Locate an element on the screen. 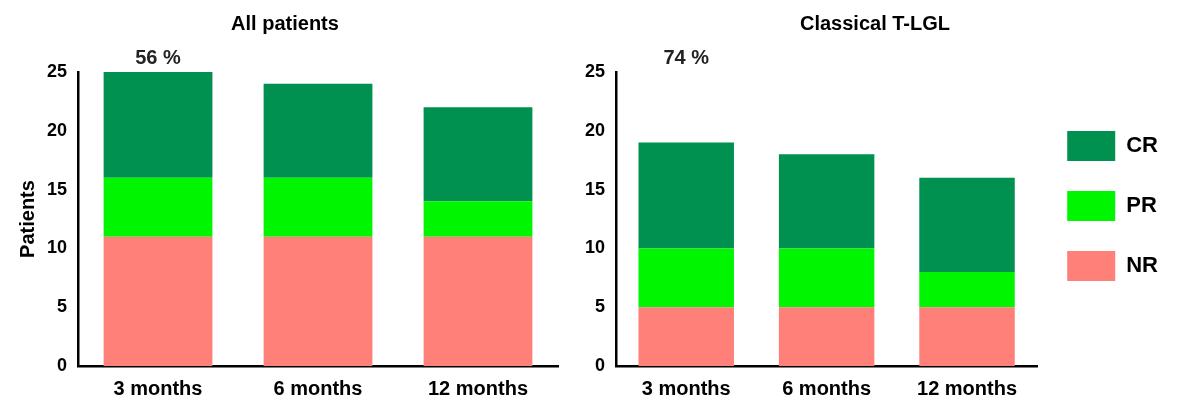  y-axis-title: Patients is located at coordinates (26, 219).